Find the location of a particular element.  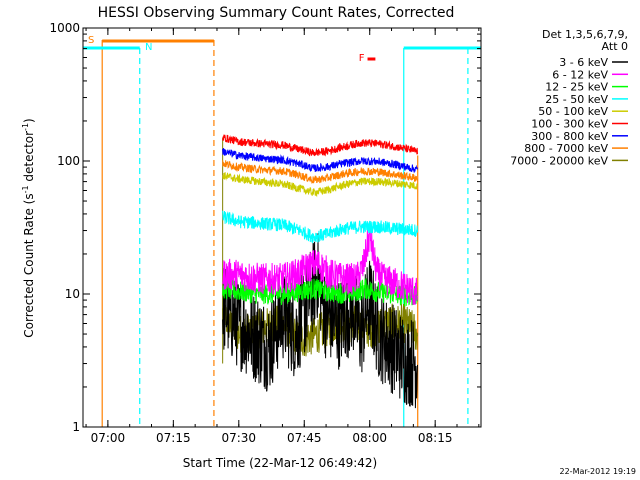

x-tick-label: 08:00 is located at coordinates (369, 438).